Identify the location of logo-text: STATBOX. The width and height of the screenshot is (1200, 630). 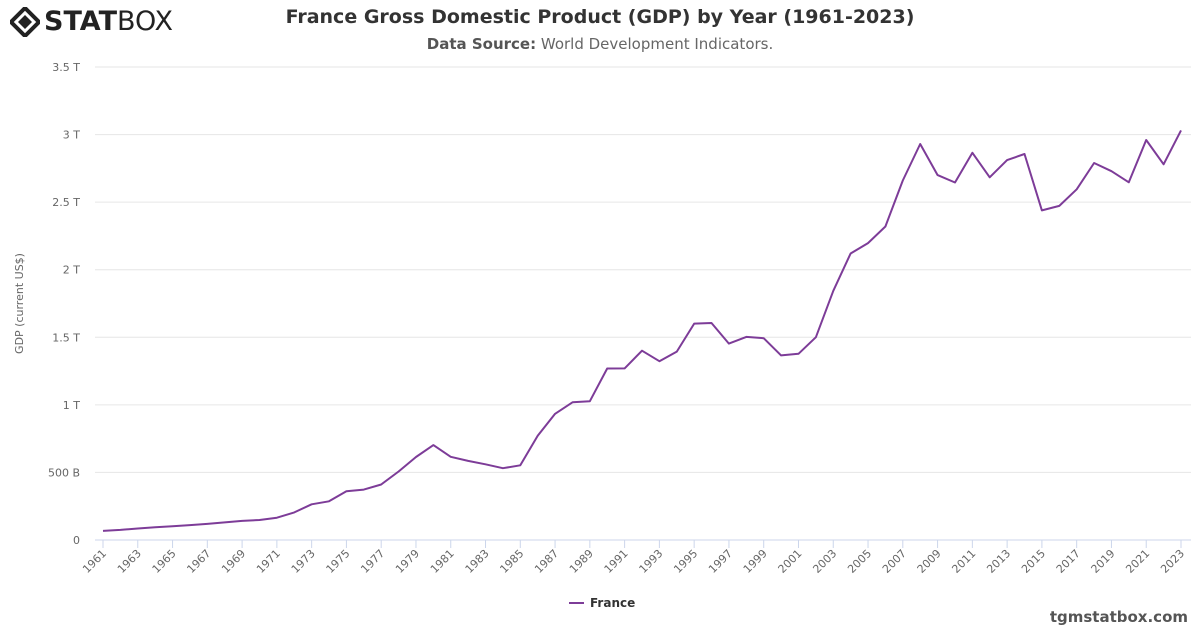
(109, 21).